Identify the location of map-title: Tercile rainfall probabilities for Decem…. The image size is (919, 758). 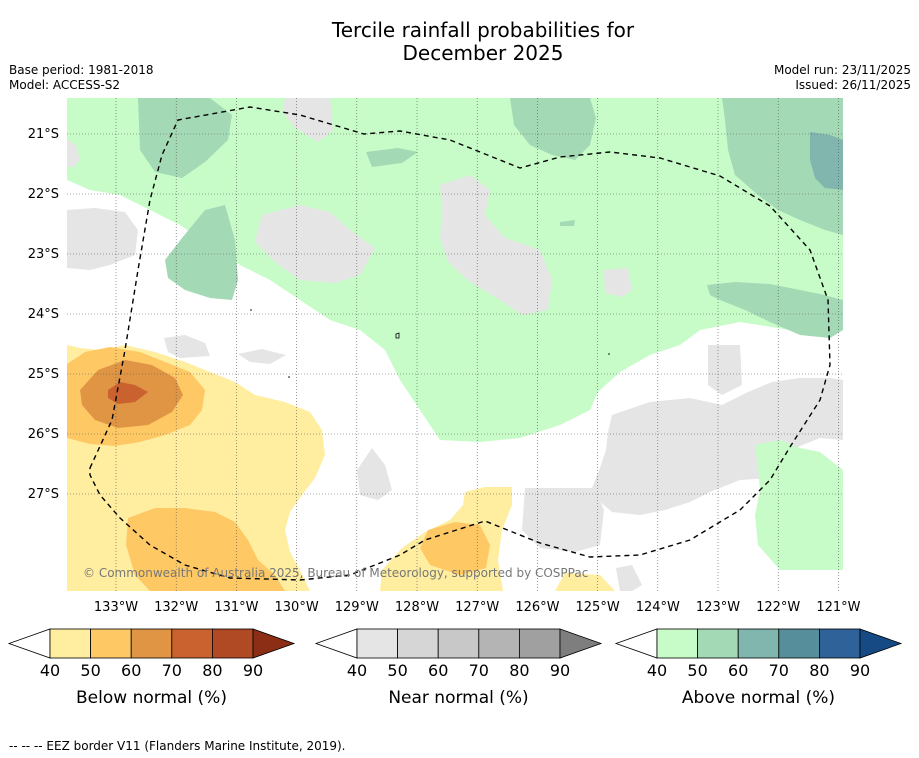
(459, 42).